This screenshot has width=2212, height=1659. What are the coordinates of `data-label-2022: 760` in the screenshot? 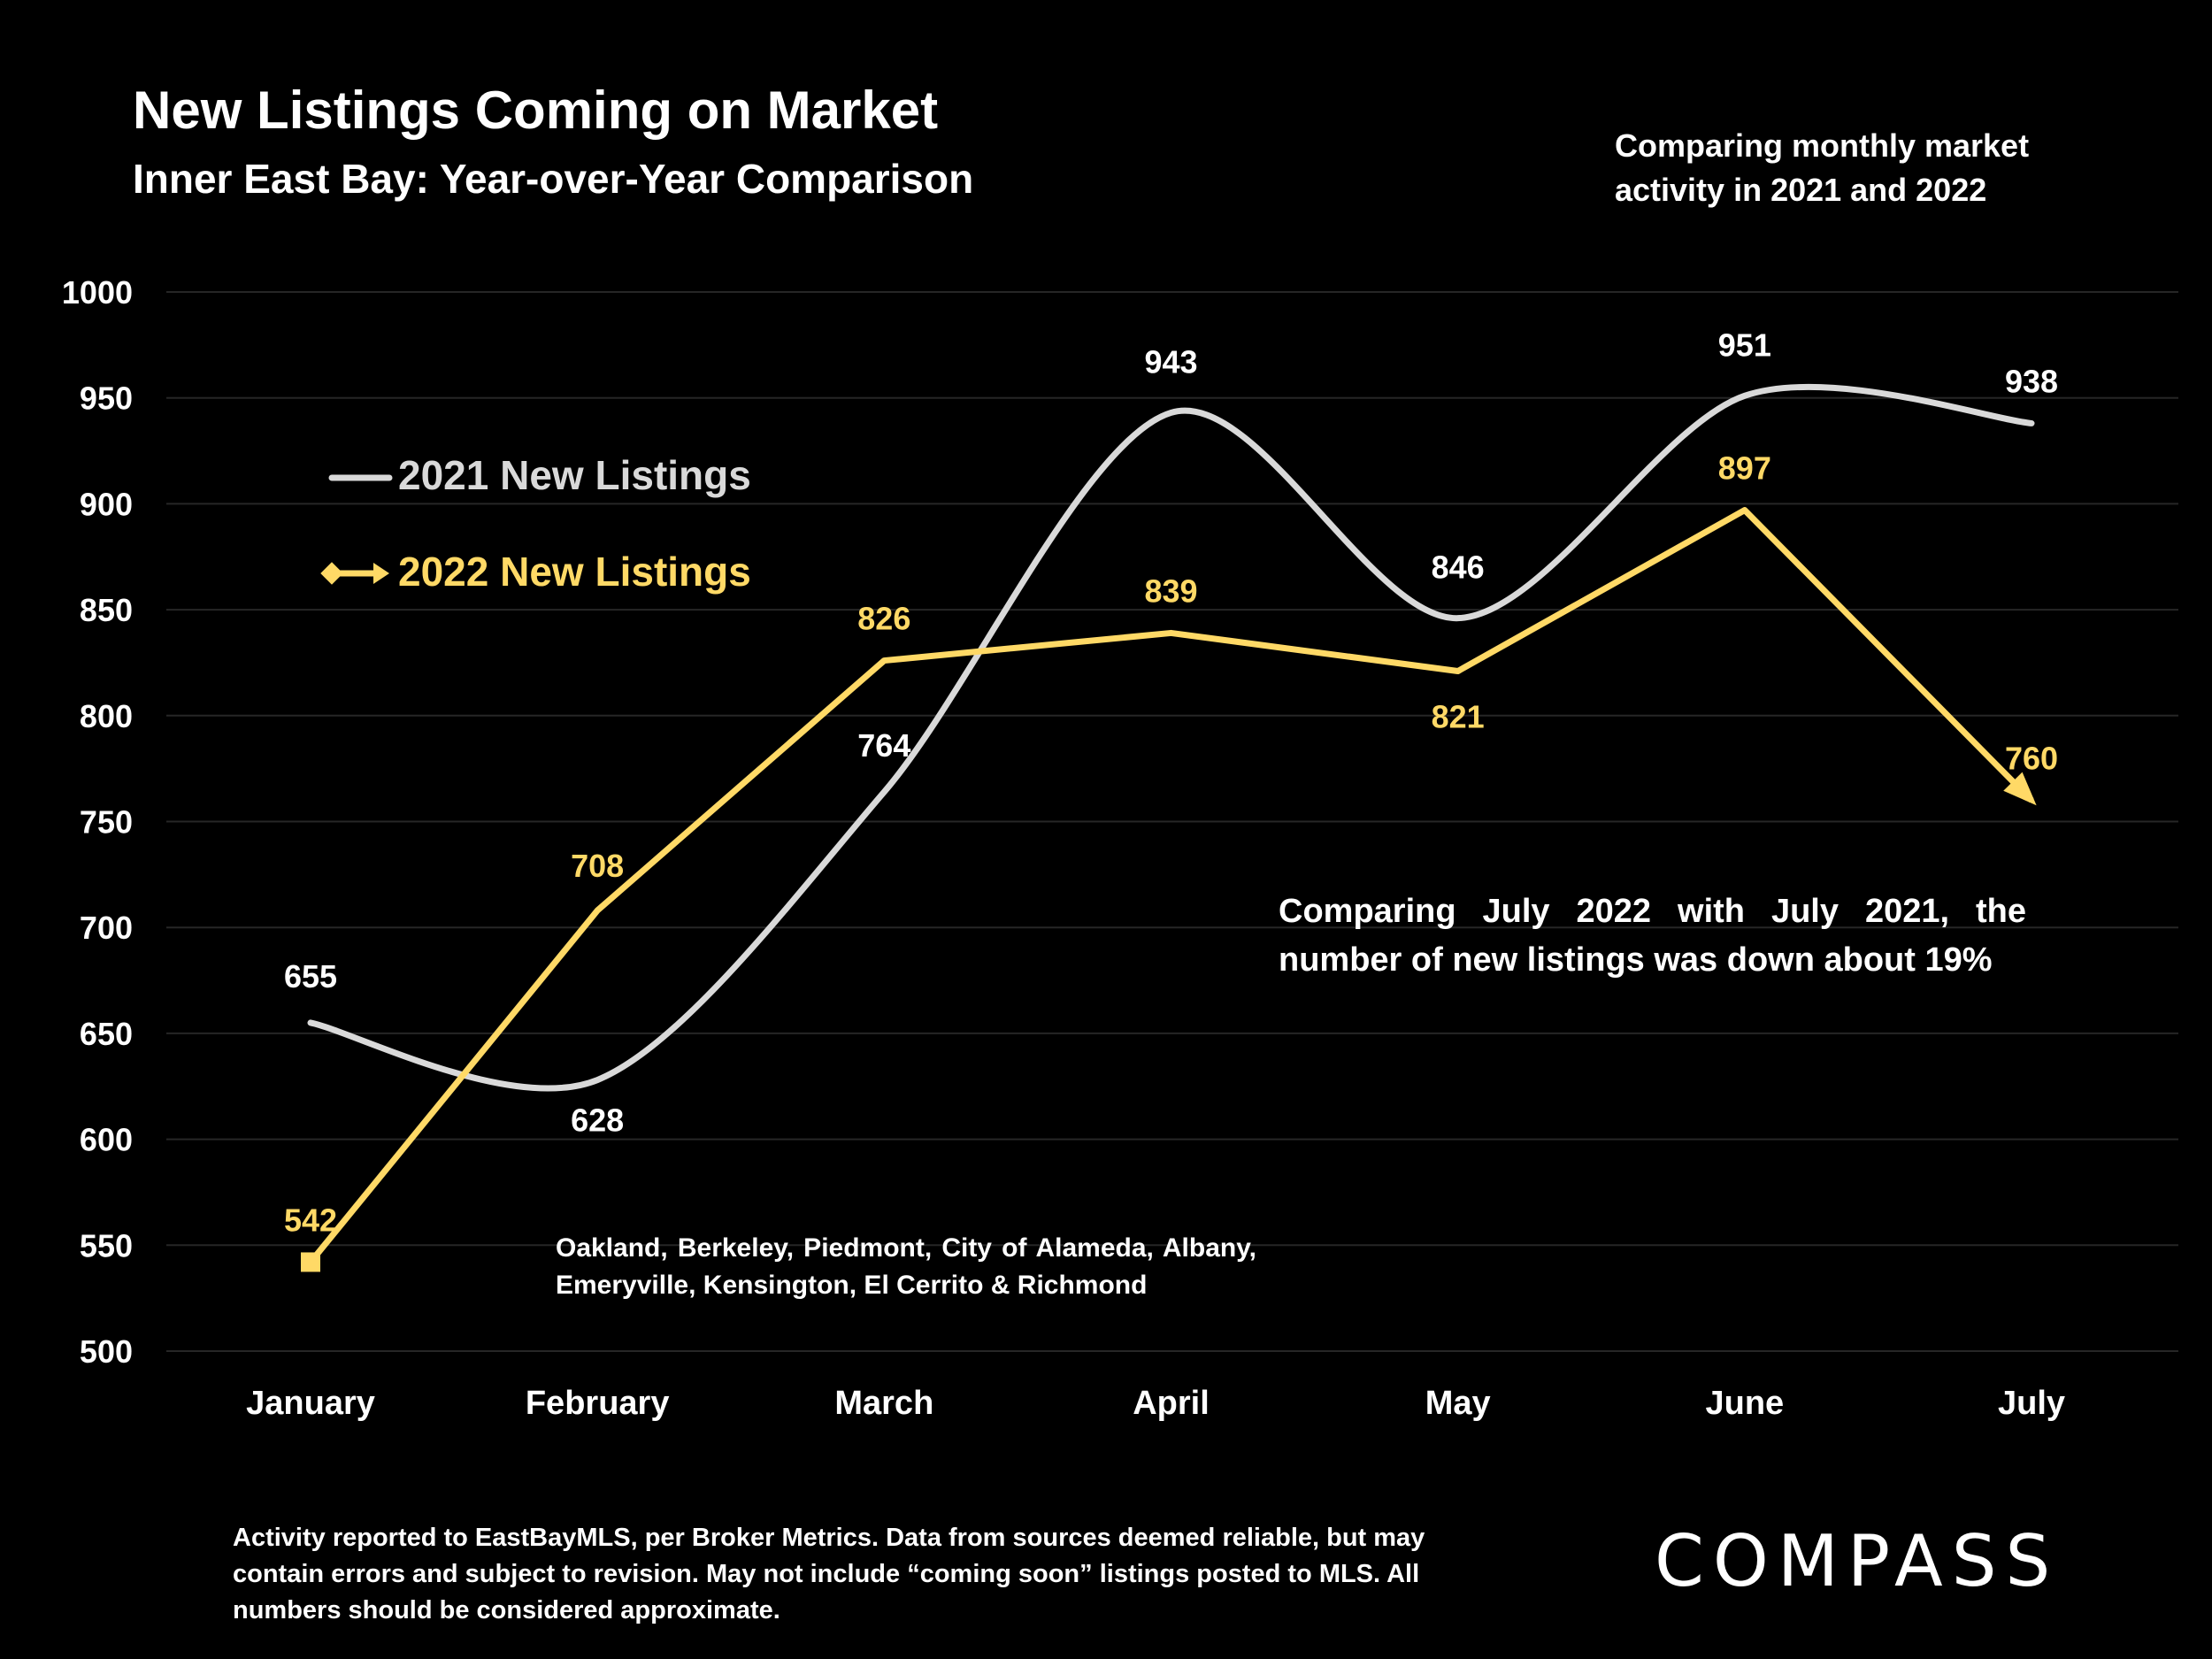 It's located at (2031, 759).